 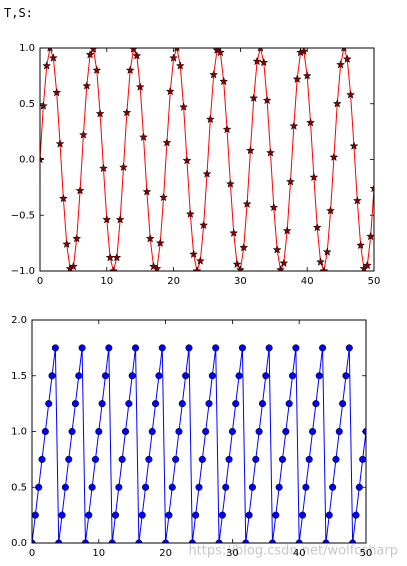 I want to click on output-header: T,S:, so click(x=18, y=13).